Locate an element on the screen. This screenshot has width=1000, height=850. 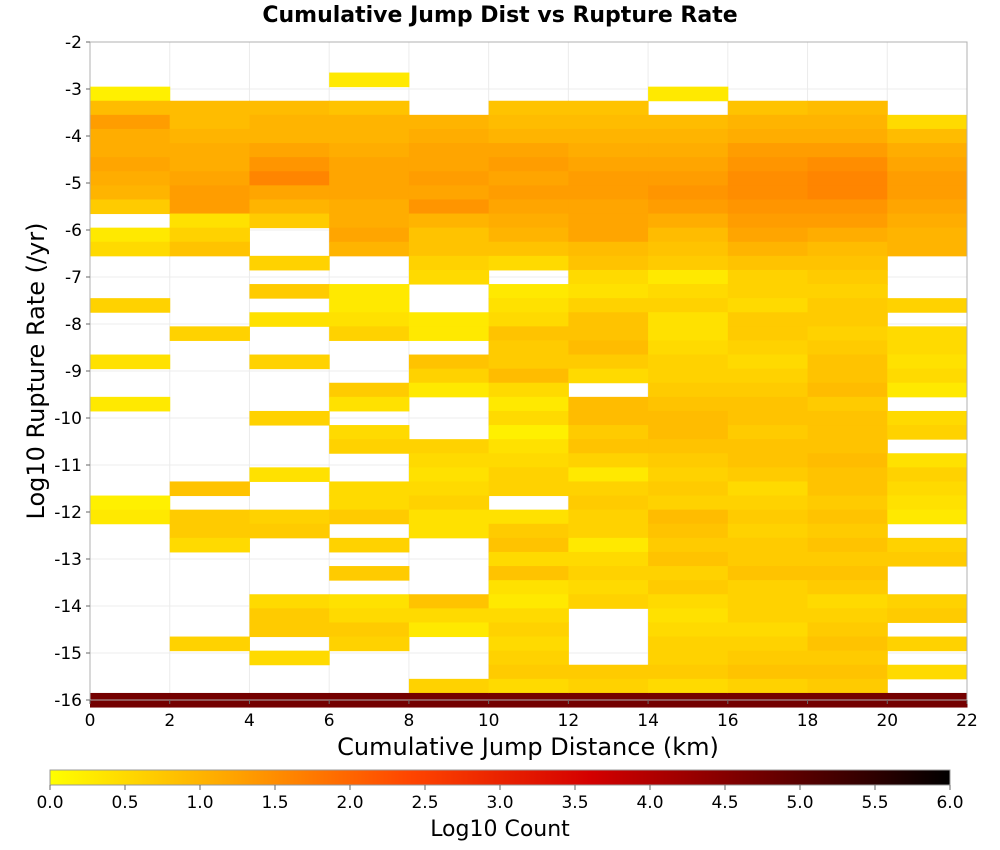
x-tick-label: 6 is located at coordinates (329, 721).